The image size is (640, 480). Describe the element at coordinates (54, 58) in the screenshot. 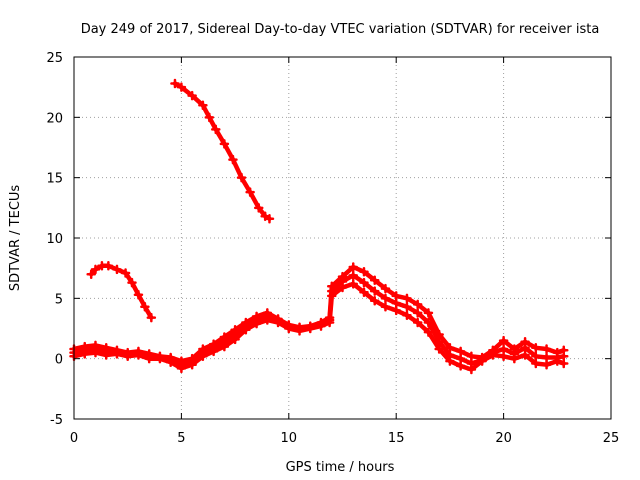

I see `y-tick-label: 25` at that location.